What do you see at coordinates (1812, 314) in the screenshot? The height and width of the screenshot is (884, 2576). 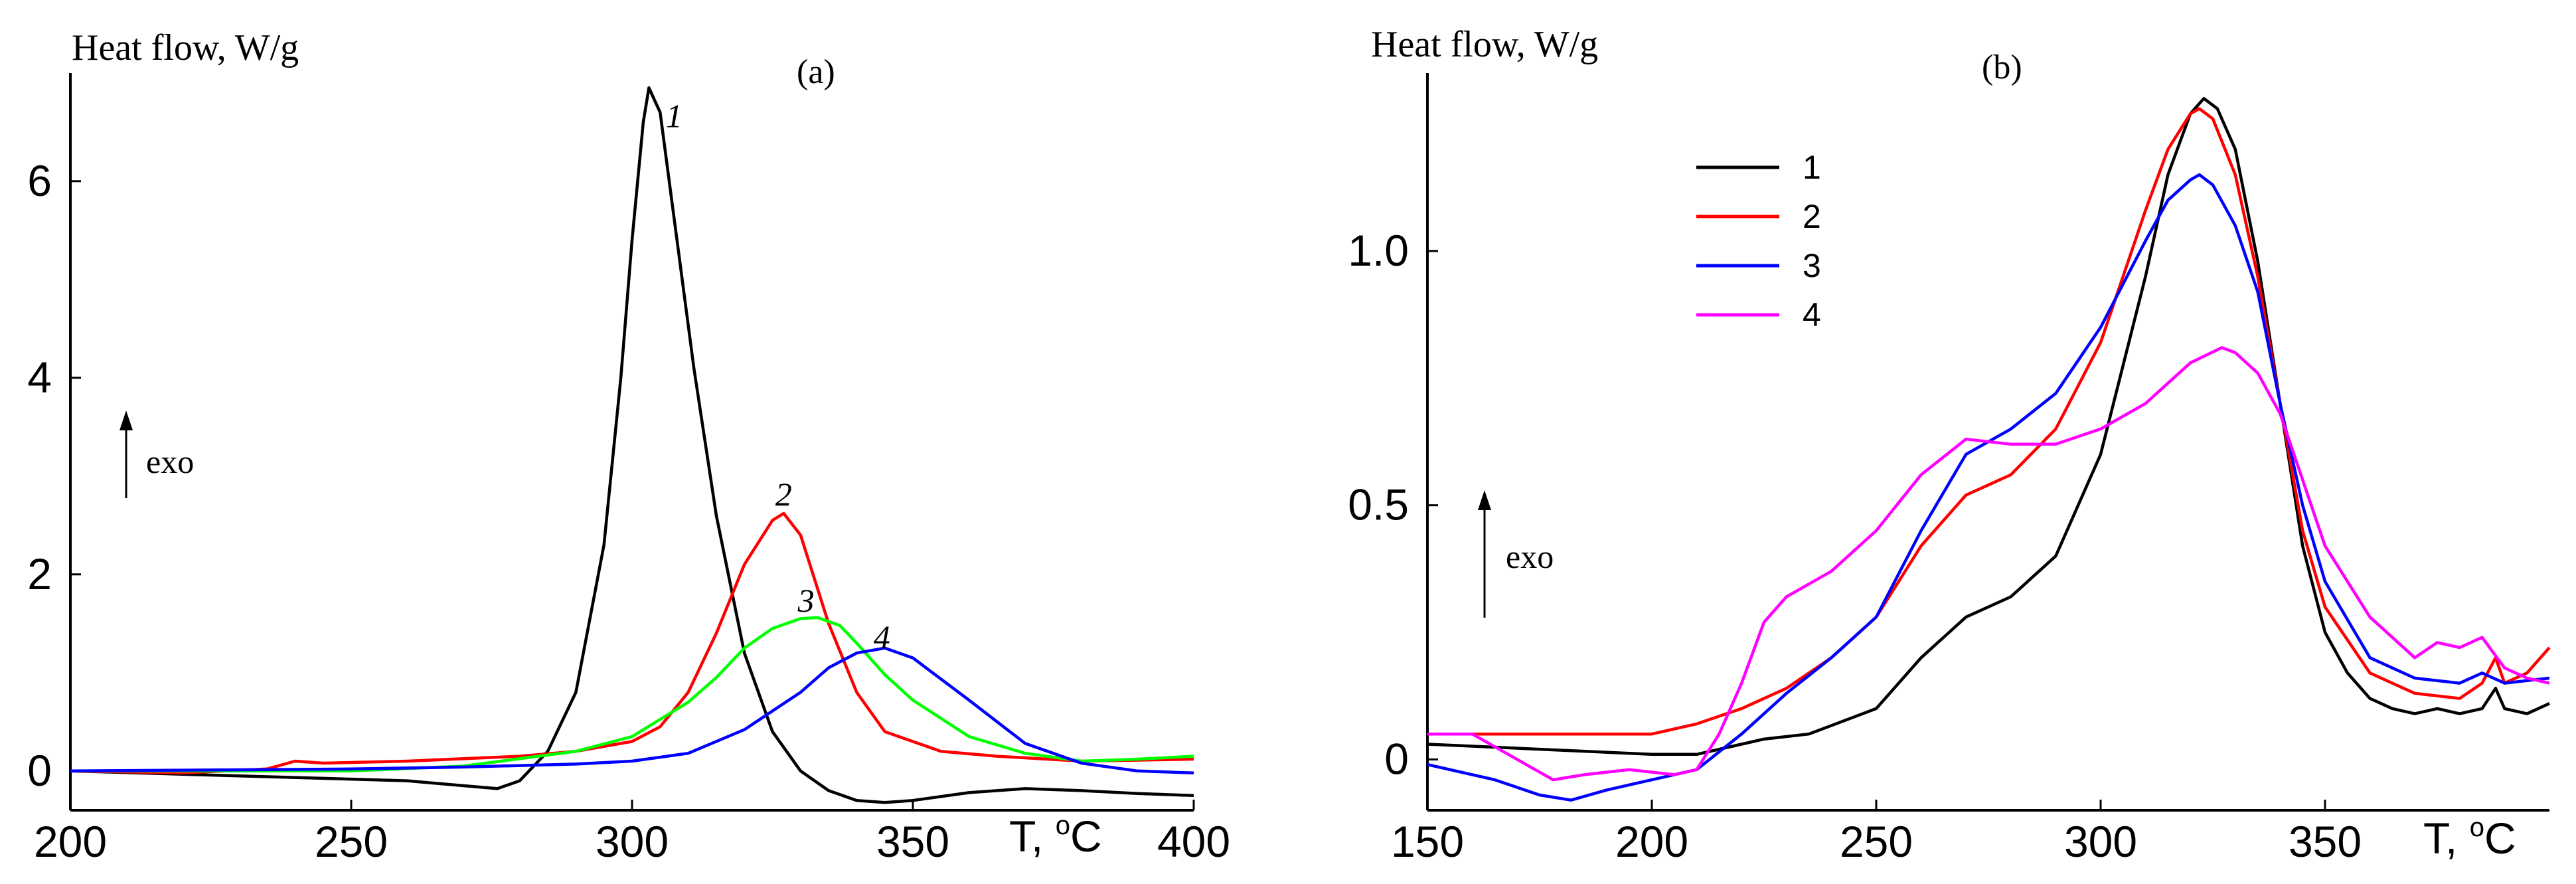 I see `legend-label-4: 4` at bounding box center [1812, 314].